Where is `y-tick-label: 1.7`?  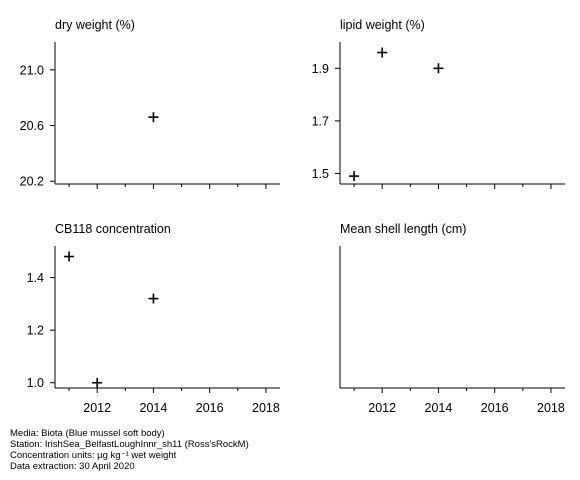
y-tick-label: 1.7 is located at coordinates (320, 121).